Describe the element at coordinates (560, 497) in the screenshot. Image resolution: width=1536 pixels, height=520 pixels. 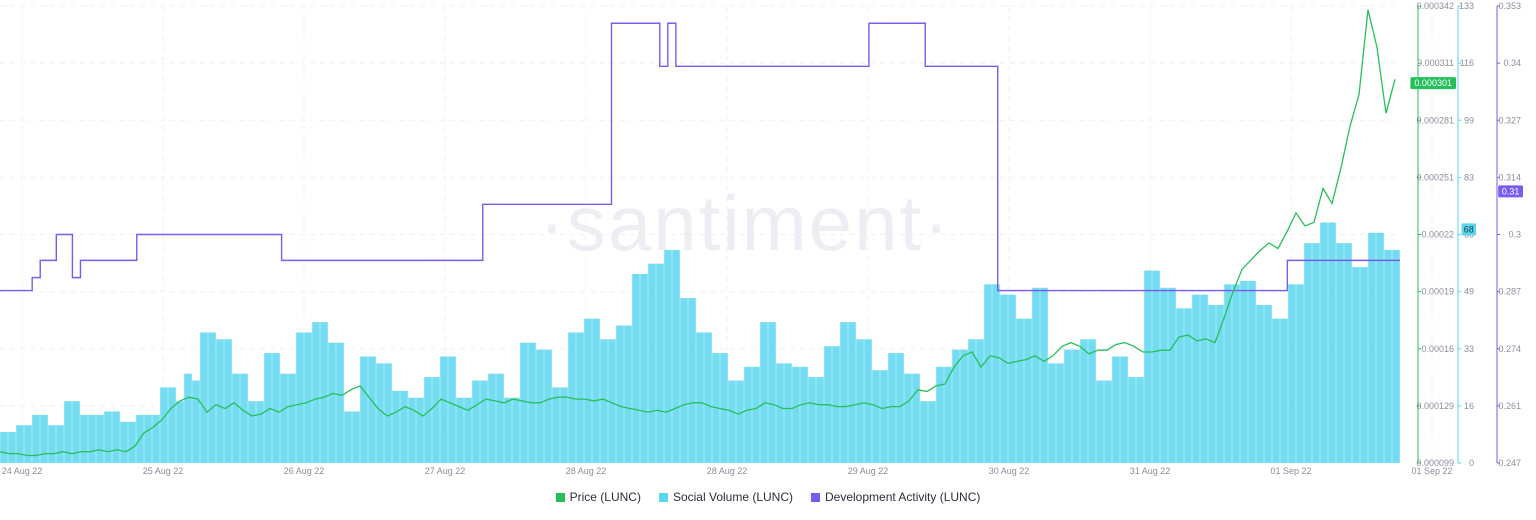
I see `legend-swatch-price` at that location.